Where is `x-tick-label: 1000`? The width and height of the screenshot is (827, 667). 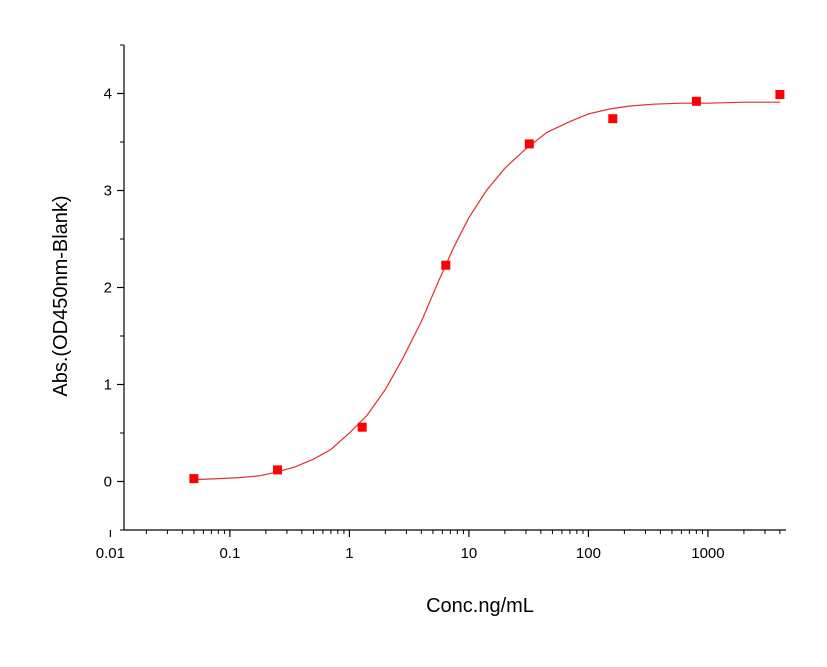
x-tick-label: 1000 is located at coordinates (707, 553).